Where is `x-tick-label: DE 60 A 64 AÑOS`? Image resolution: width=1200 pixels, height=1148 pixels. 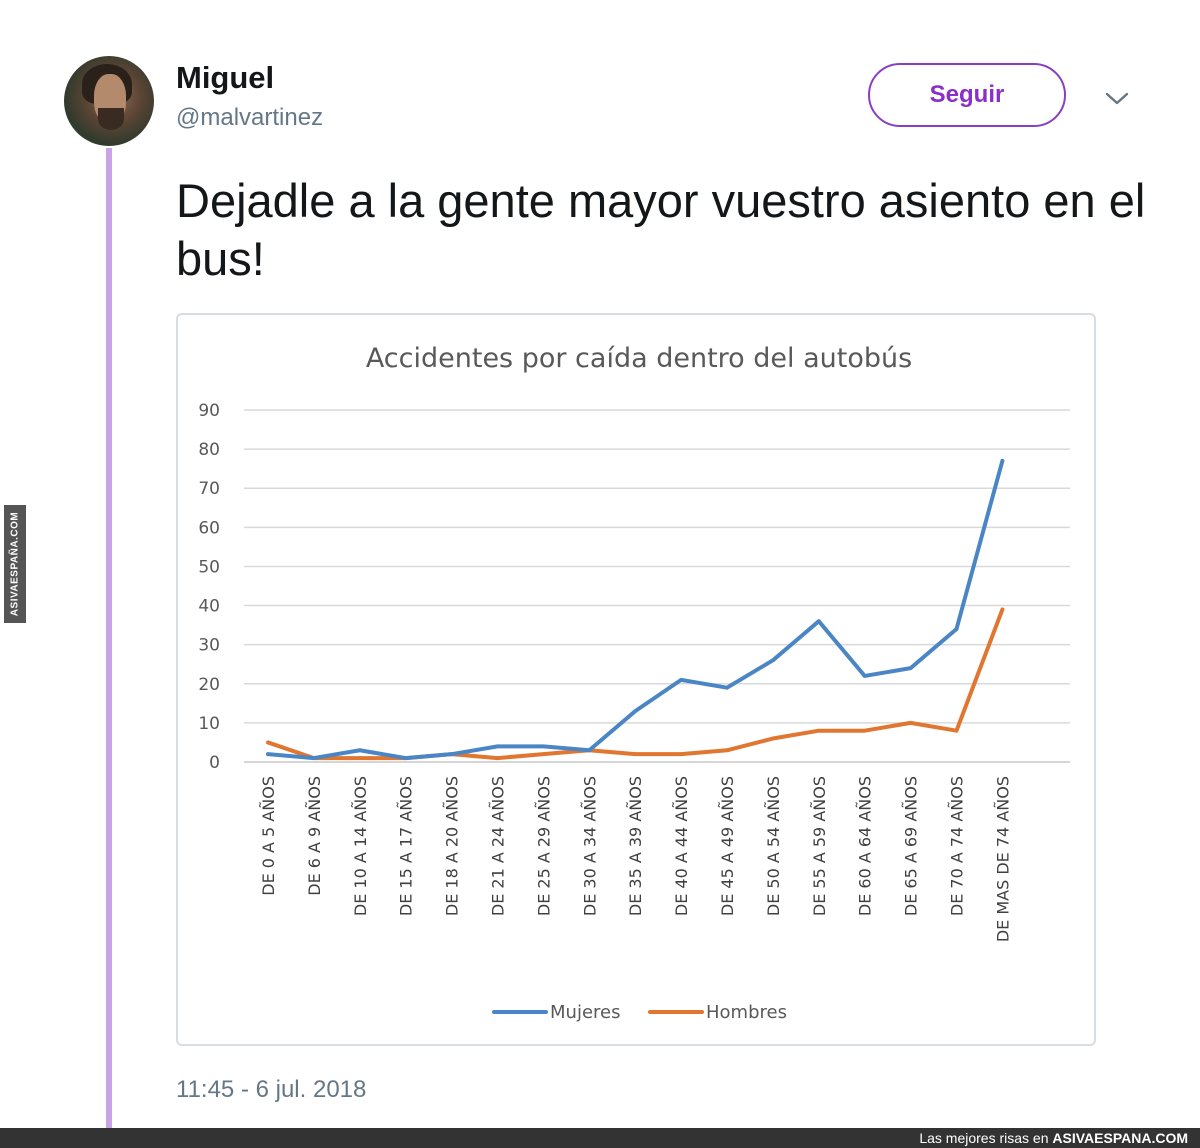
x-tick-label: DE 60 A 64 AÑOS is located at coordinates (865, 846).